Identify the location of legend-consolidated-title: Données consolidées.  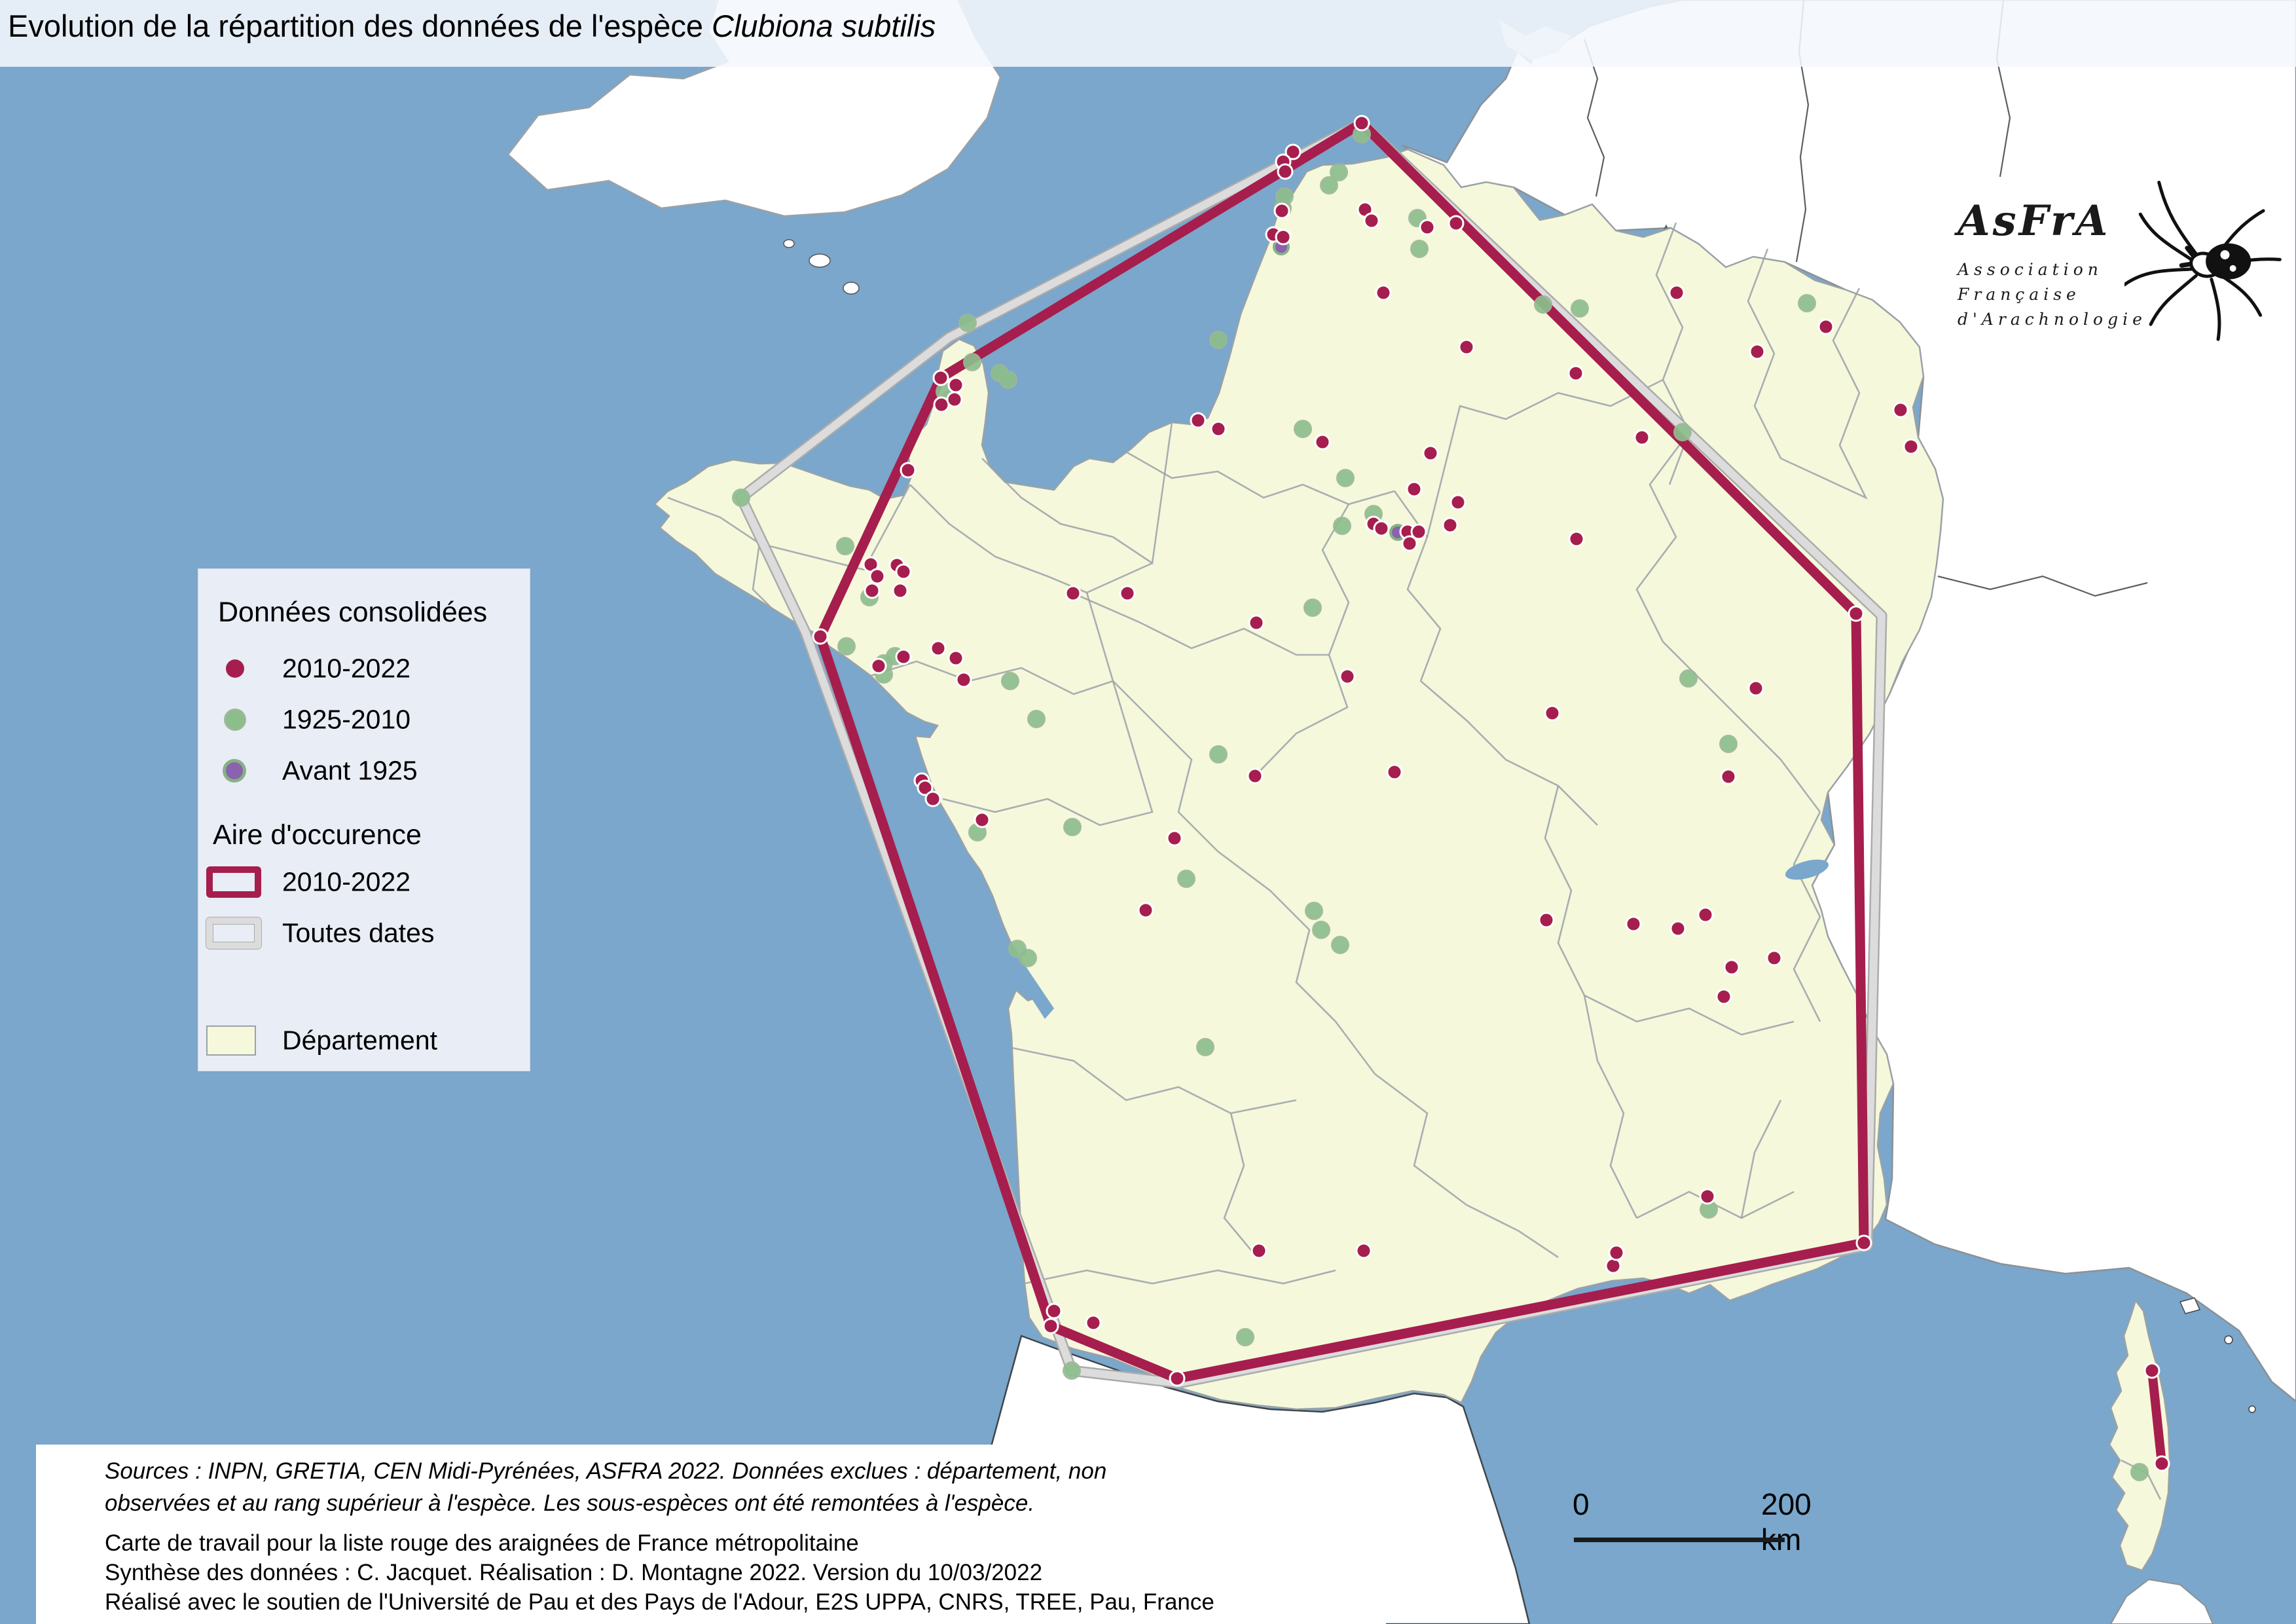
(353, 612).